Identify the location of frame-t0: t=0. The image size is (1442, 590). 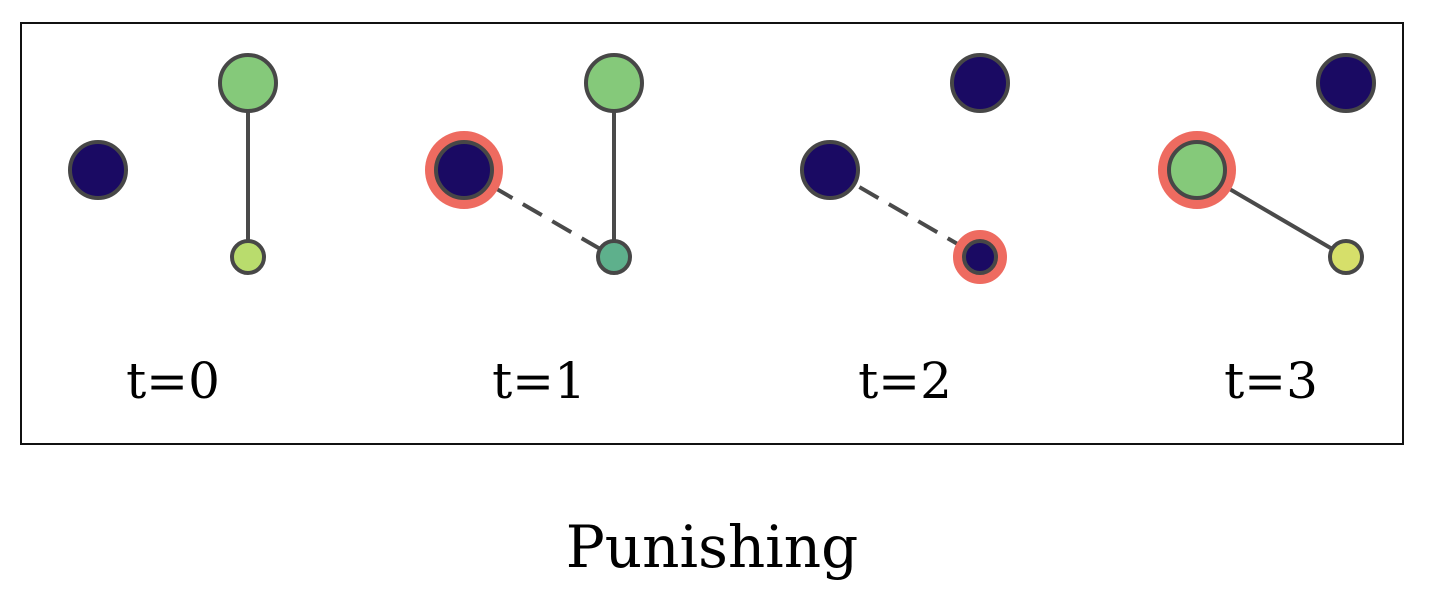
(173, 231).